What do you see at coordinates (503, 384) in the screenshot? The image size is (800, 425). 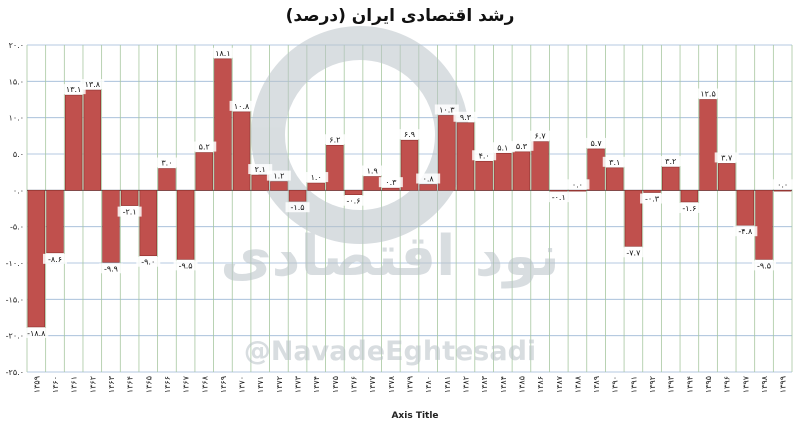 I see `x-tick-label: ۱۳۸۴` at bounding box center [503, 384].